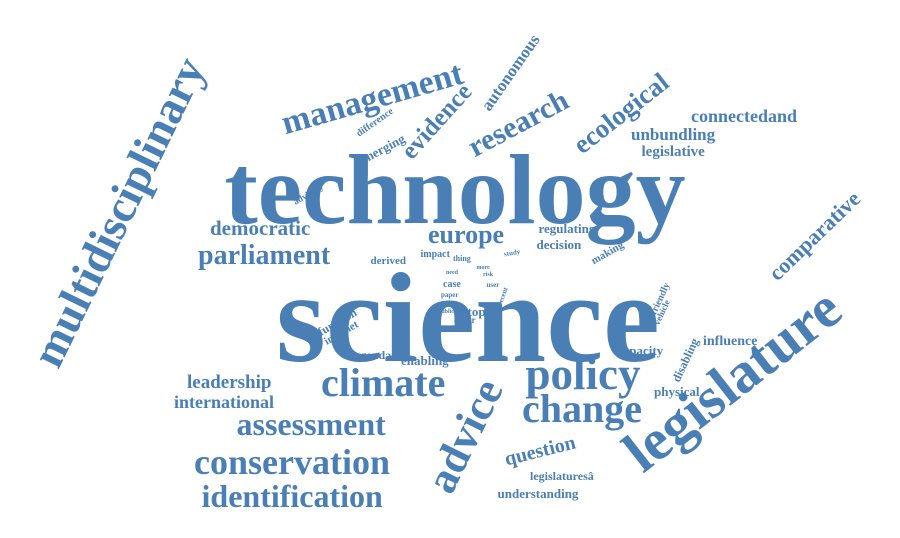  What do you see at coordinates (562, 476) in the screenshot?
I see `word-legislaturesa: legislaturesâ` at bounding box center [562, 476].